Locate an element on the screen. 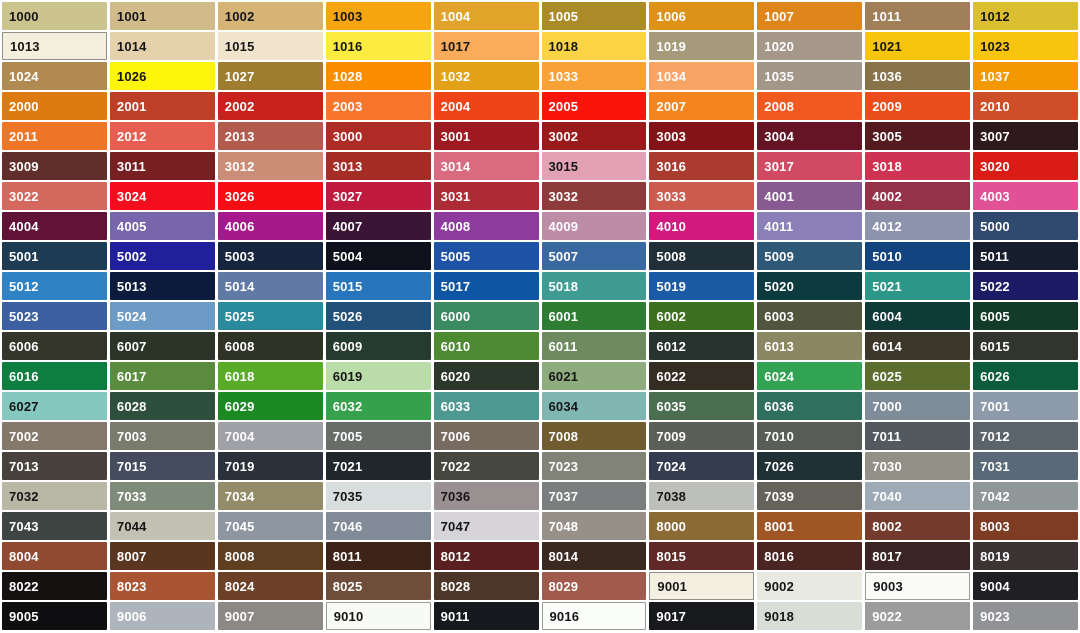 Image resolution: width=1080 pixels, height=633 pixels. color-swatch-4001: 4001 is located at coordinates (810, 196).